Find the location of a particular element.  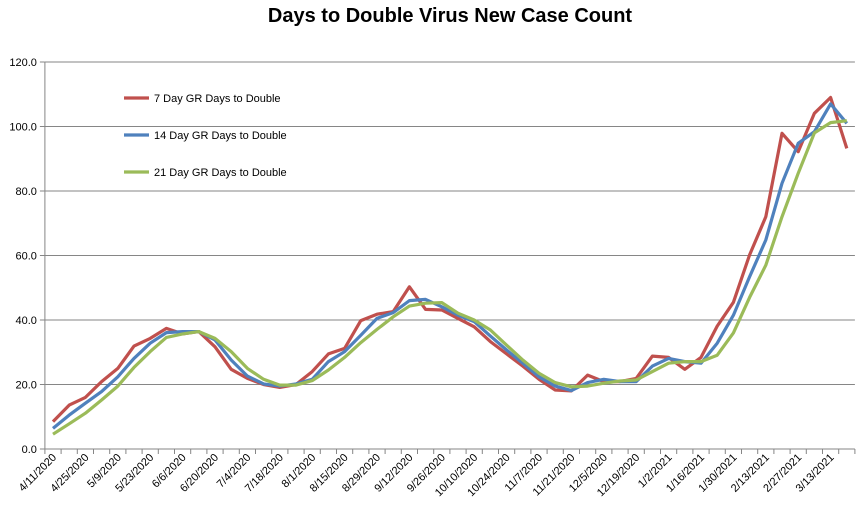

chart-title: Days to Double Virus New Case Count is located at coordinates (450, 16).